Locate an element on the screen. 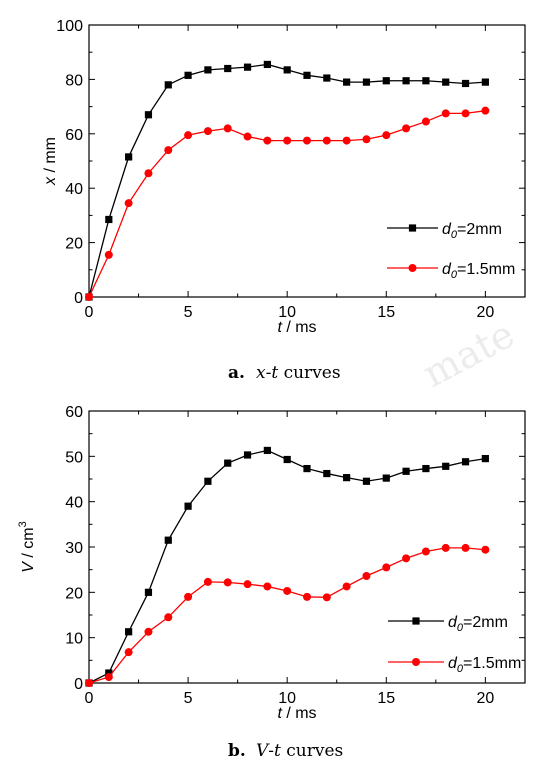 This screenshot has width=542, height=765. y-tick-label: 10 is located at coordinates (74, 639).